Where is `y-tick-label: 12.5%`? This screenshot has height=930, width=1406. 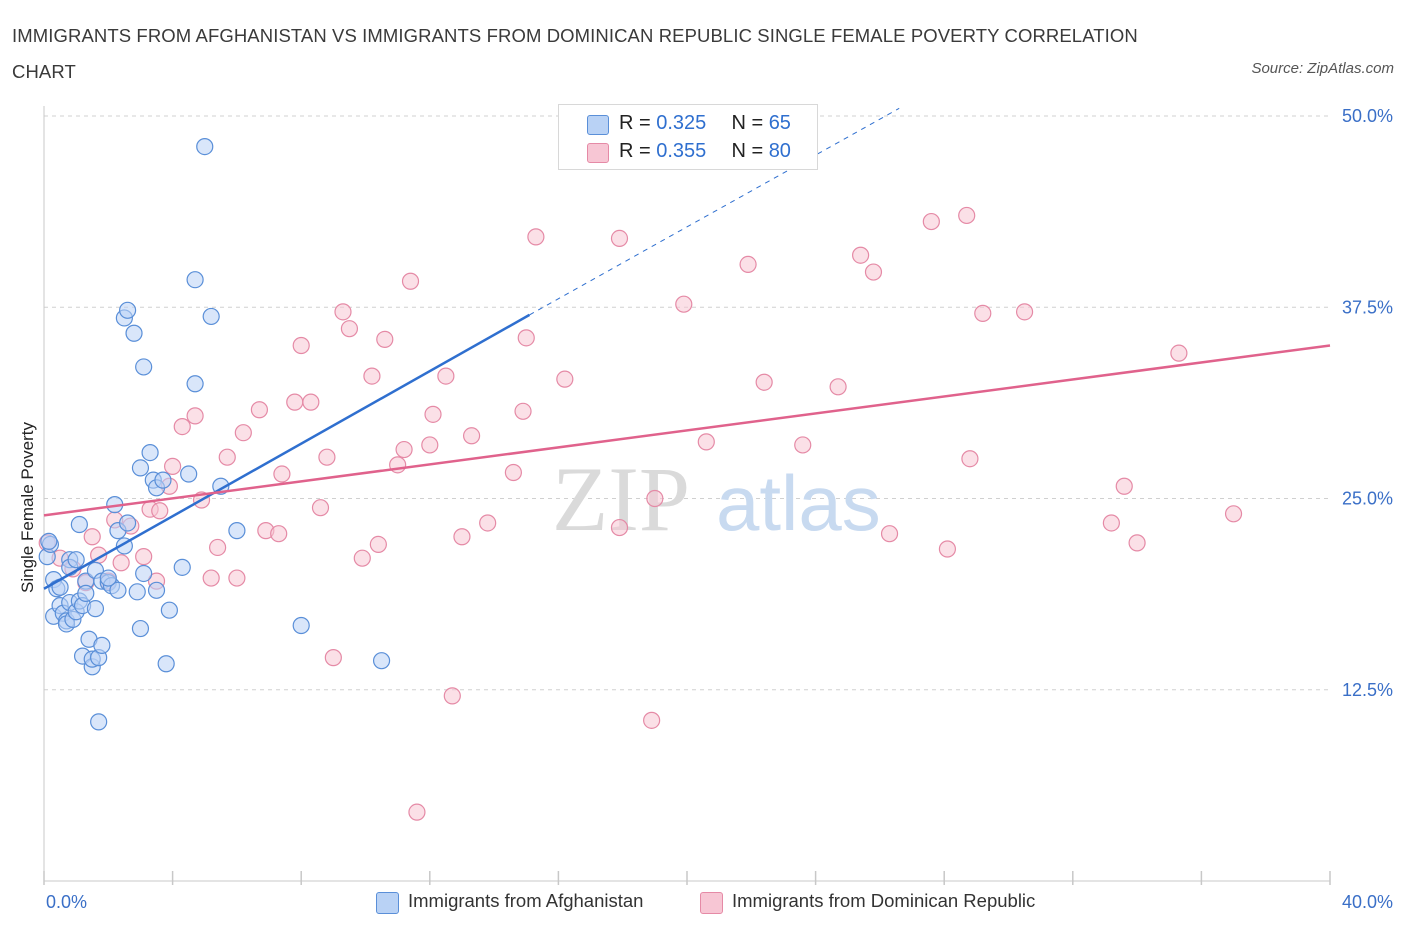 y-tick-label: 12.5% is located at coordinates (1367, 690).